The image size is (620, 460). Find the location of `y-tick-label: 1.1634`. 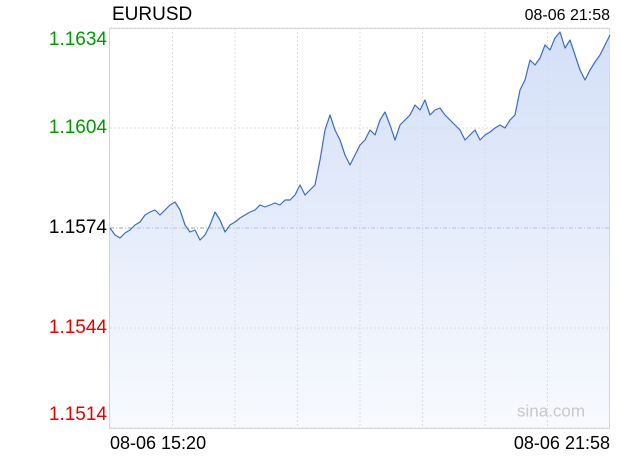

y-tick-label: 1.1634 is located at coordinates (78, 39).